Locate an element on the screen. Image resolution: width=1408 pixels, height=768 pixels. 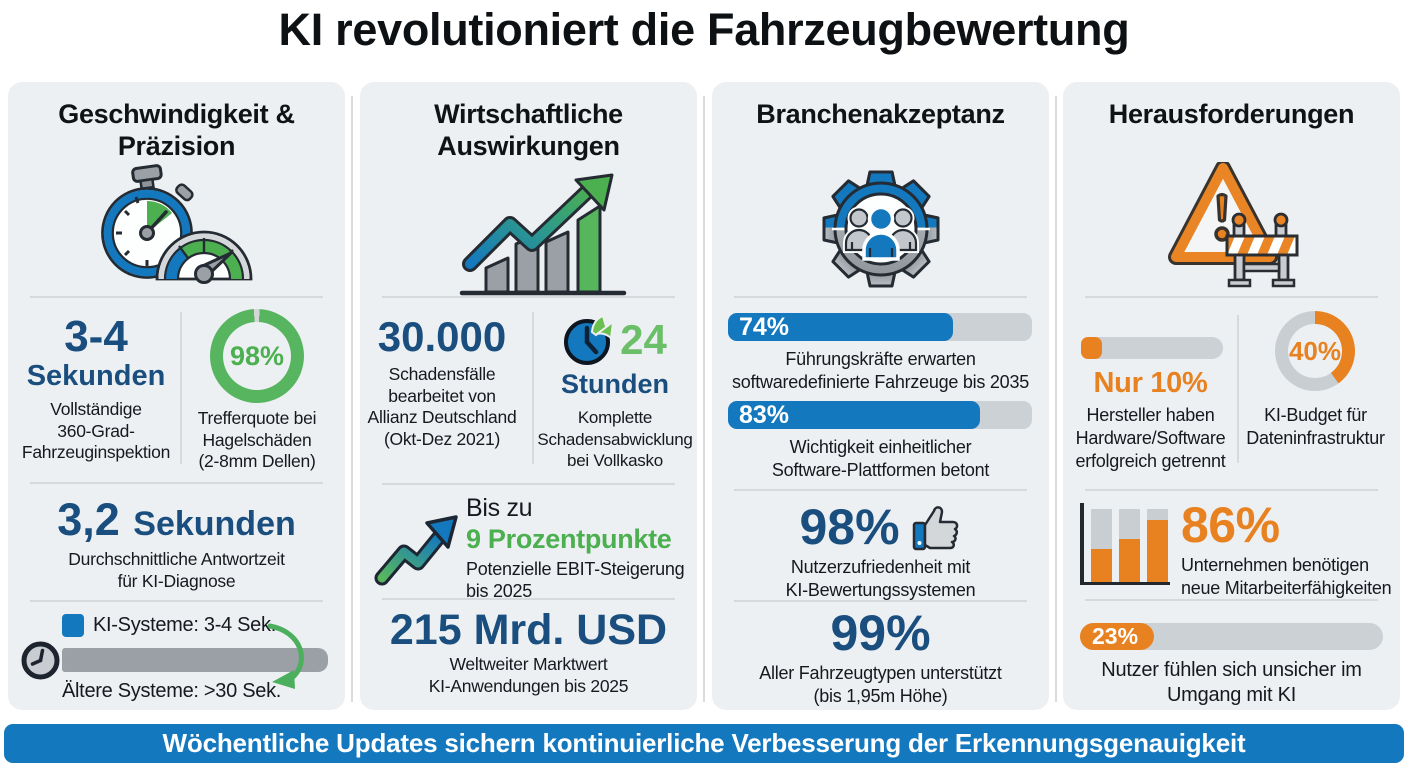
curved-down-arrow-icon is located at coordinates (285, 656).